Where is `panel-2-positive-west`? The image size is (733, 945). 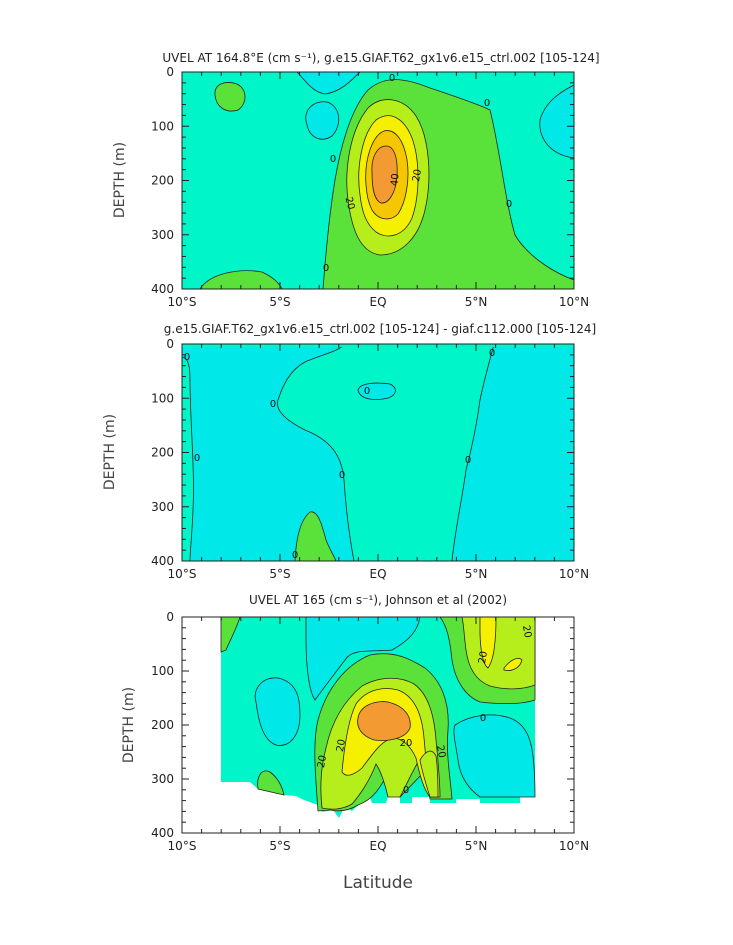 panel-2-positive-west is located at coordinates (188, 458).